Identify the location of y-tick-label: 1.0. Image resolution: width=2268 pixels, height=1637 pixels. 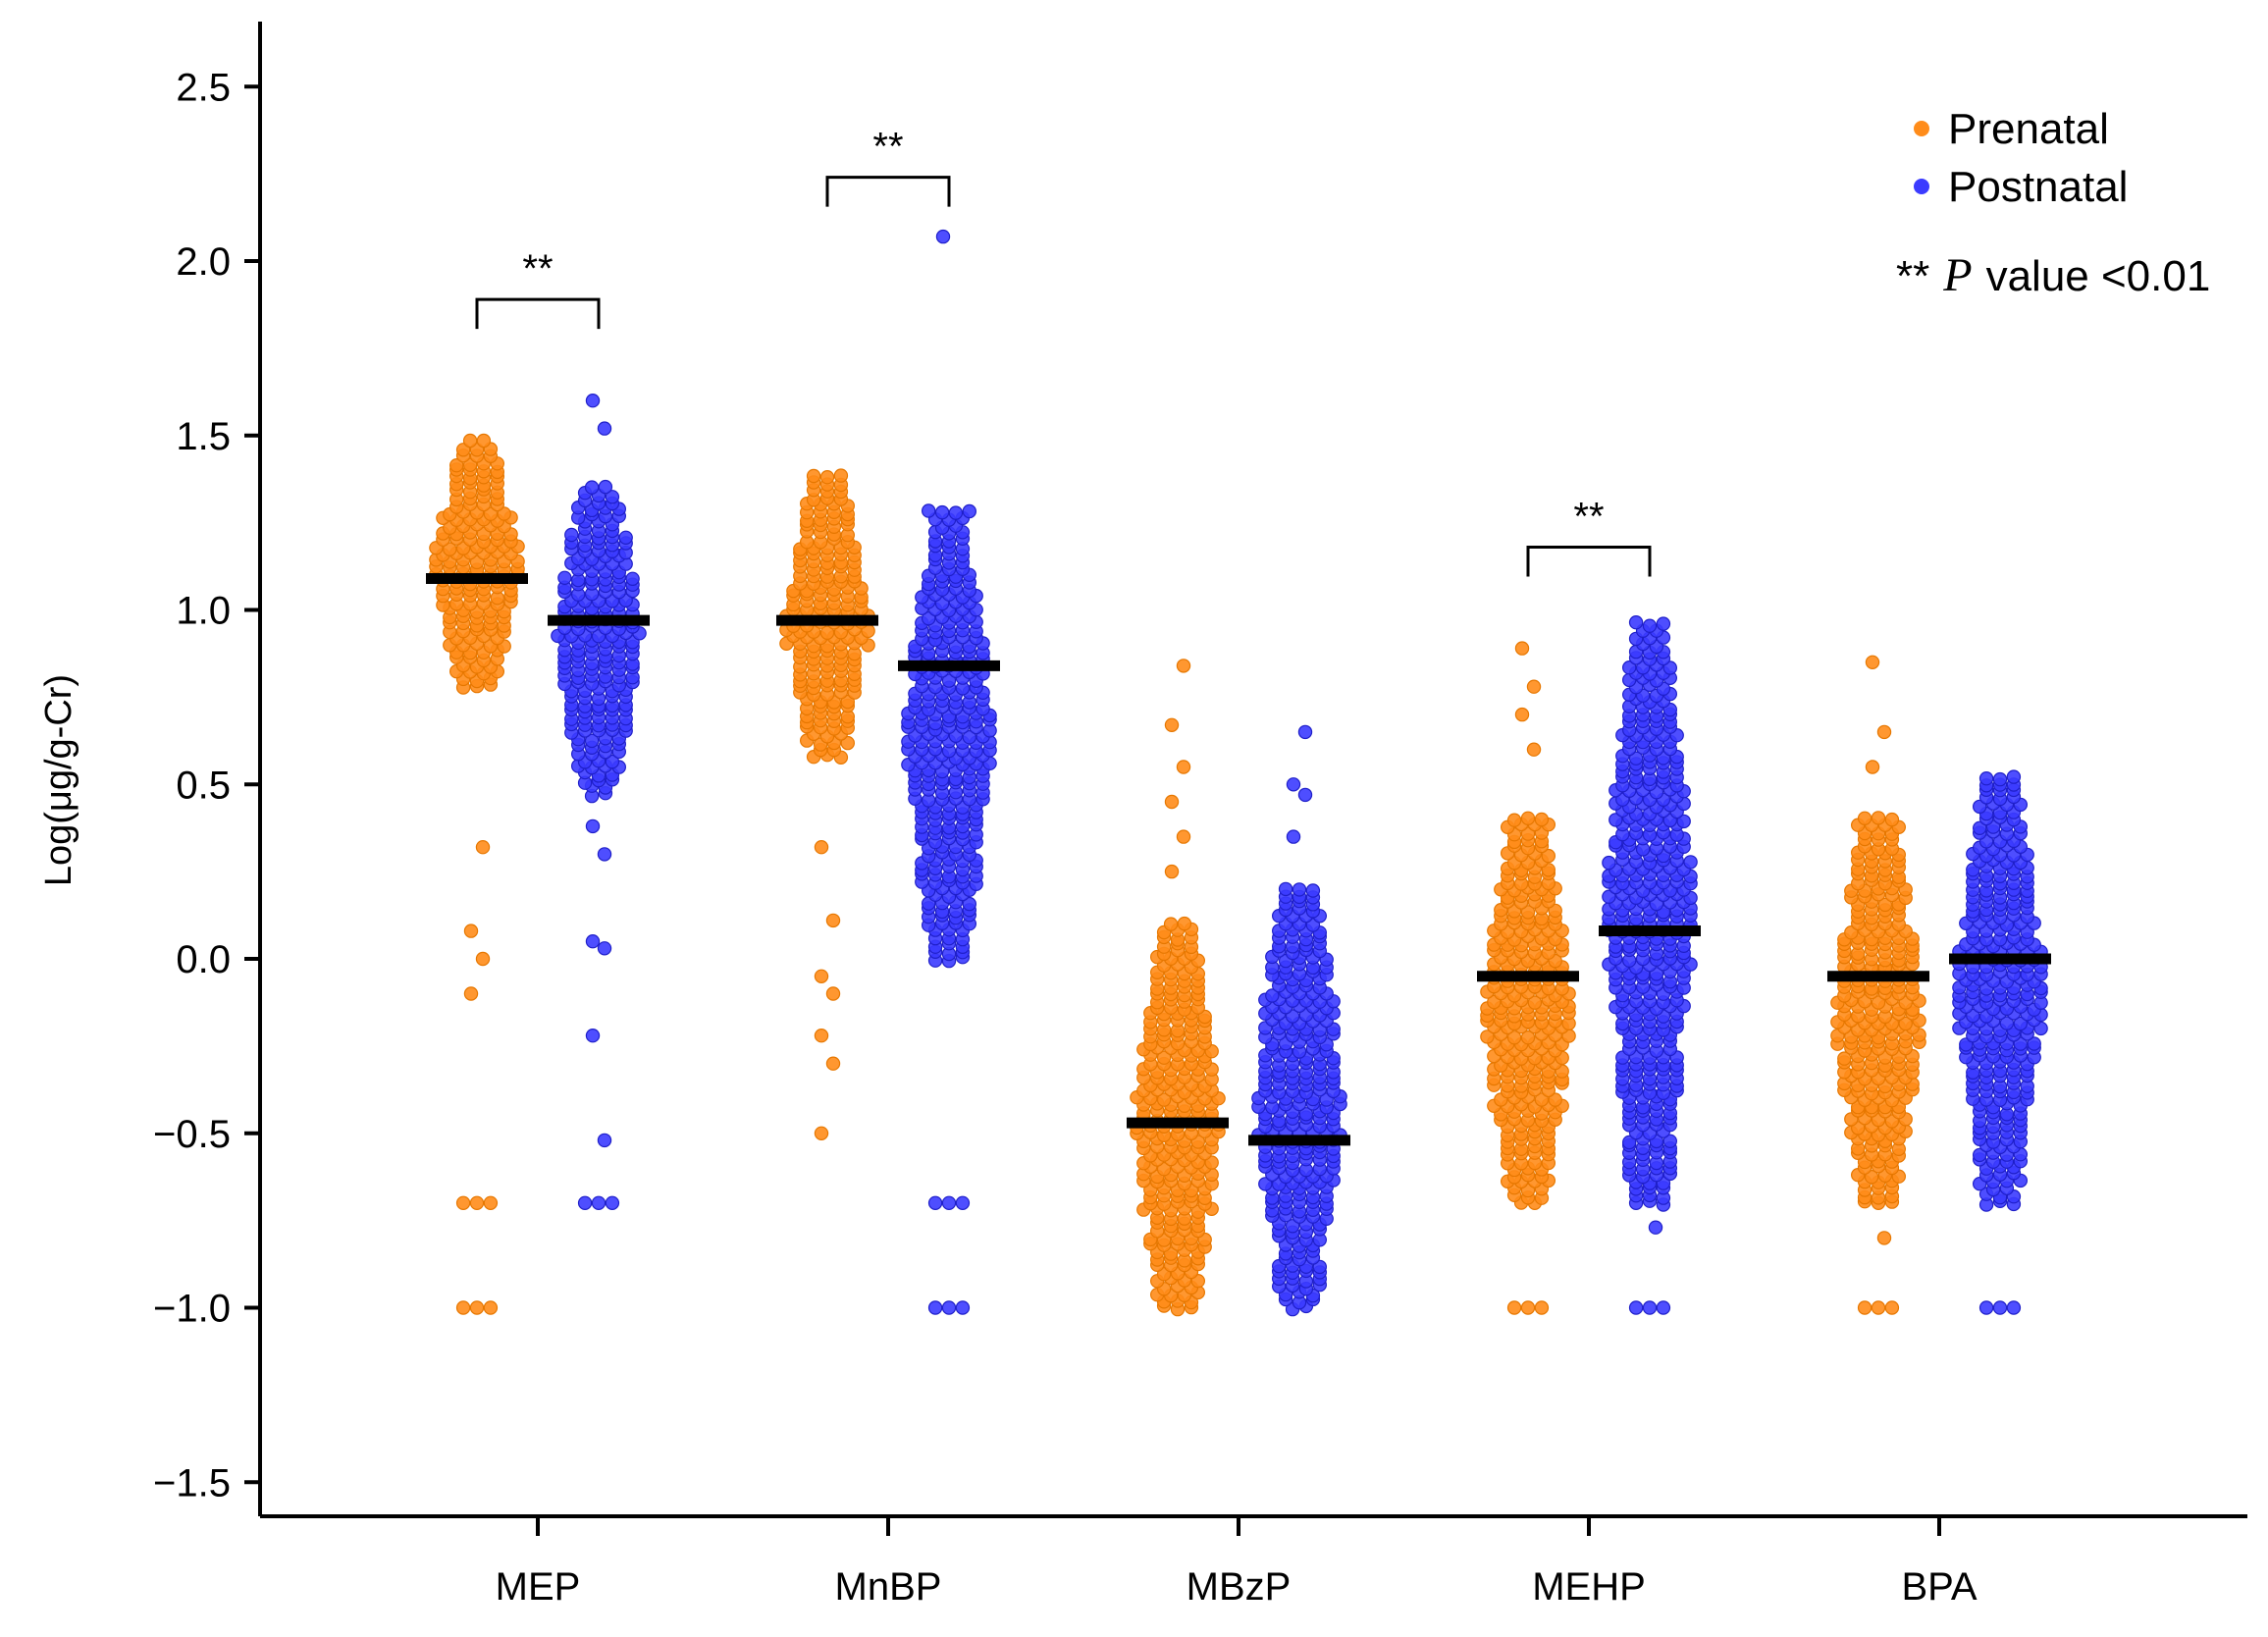
(203, 611).